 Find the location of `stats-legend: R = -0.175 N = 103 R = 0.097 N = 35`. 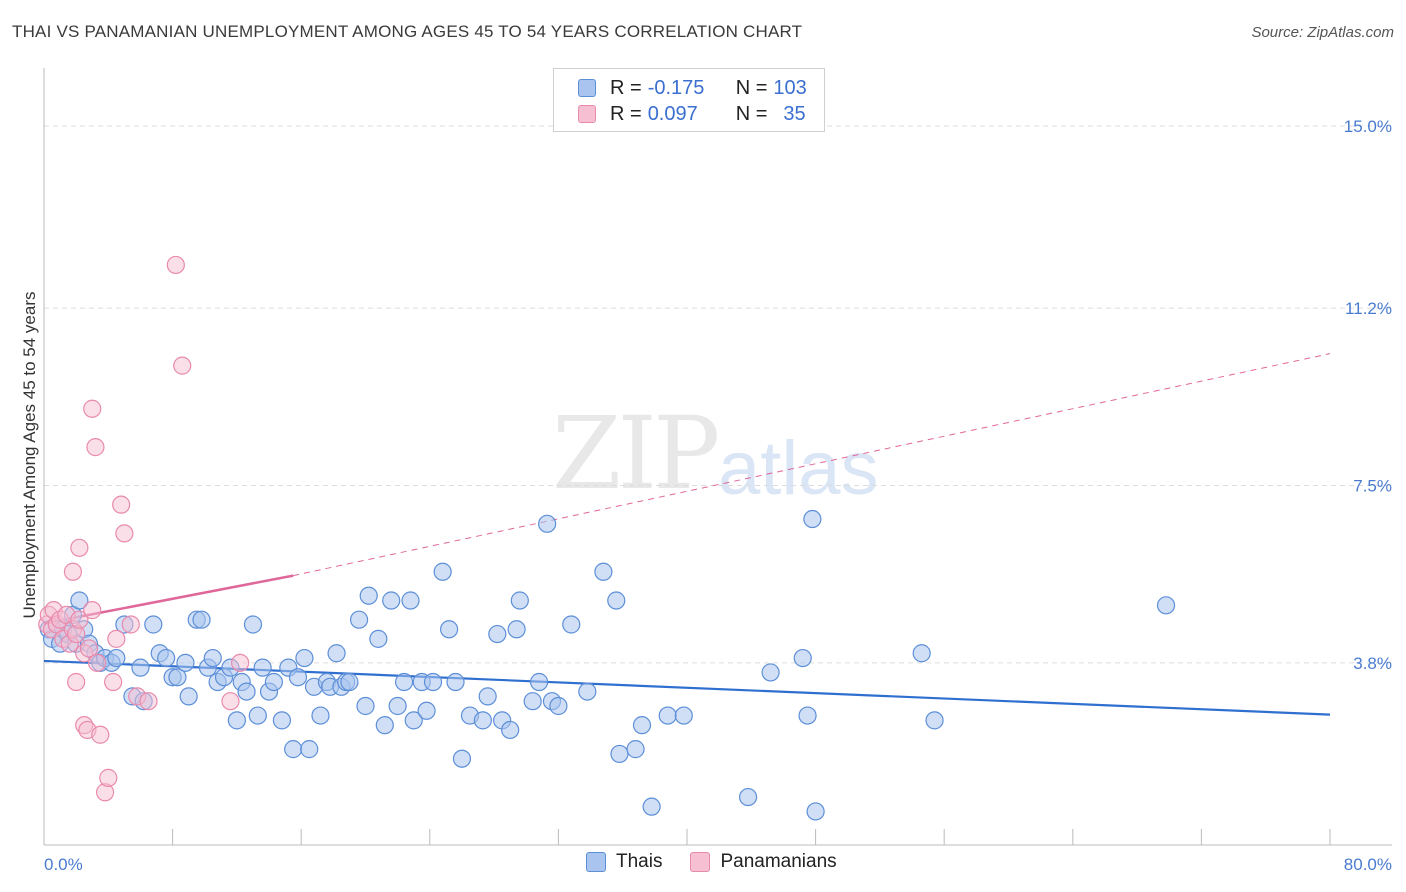

stats-legend: R = -0.175 N = 103 R = 0.097 N = 35 is located at coordinates (689, 100).